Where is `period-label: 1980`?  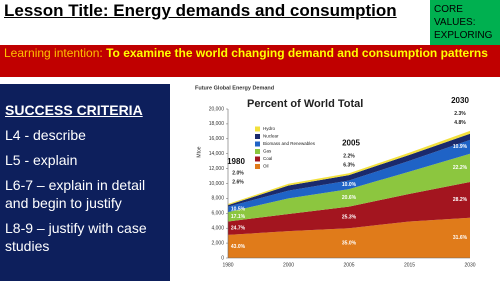
period-label: 1980 is located at coordinates (236, 161).